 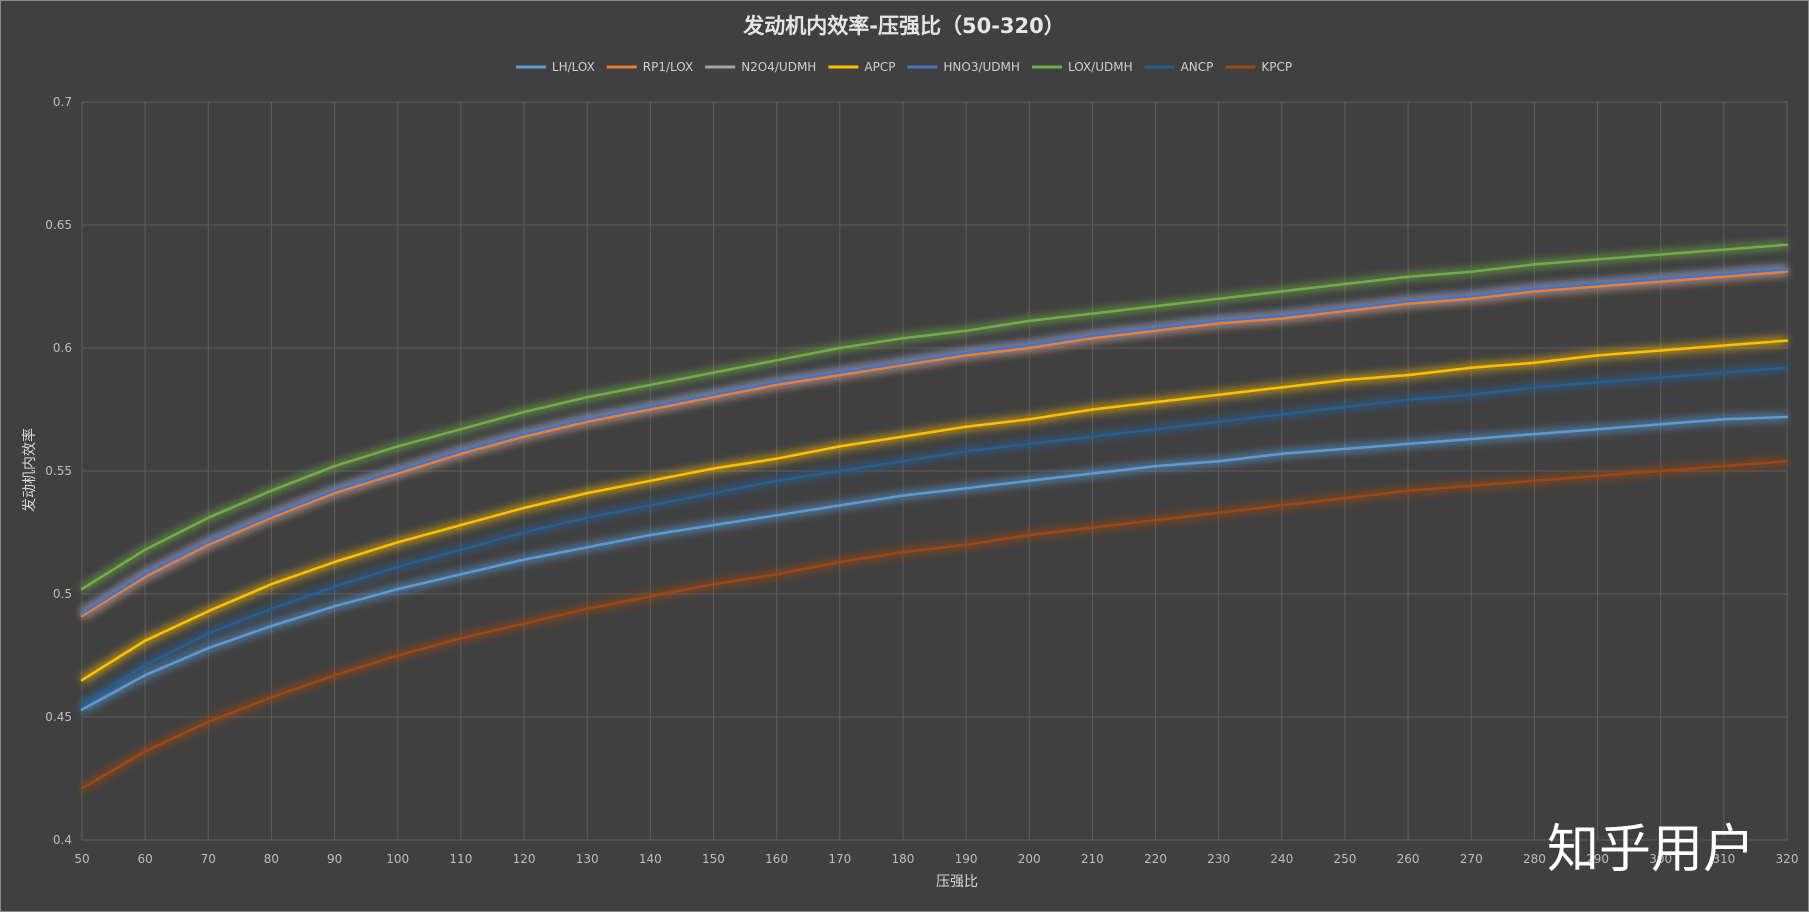 I want to click on x-tick-label: 120, so click(x=524, y=859).